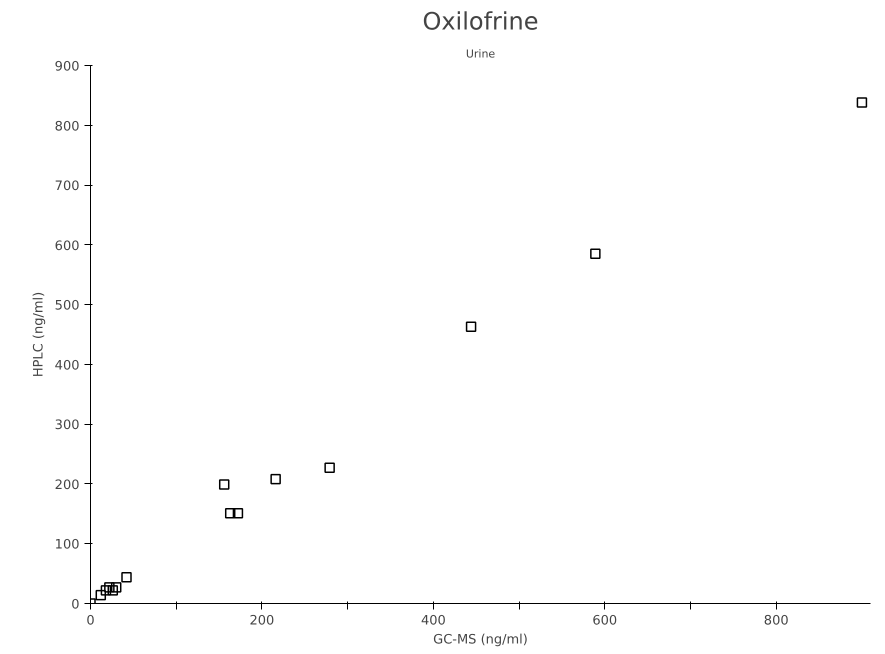 This screenshot has width=885, height=654. What do you see at coordinates (433, 621) in the screenshot?
I see `x-tick-label: 400` at bounding box center [433, 621].